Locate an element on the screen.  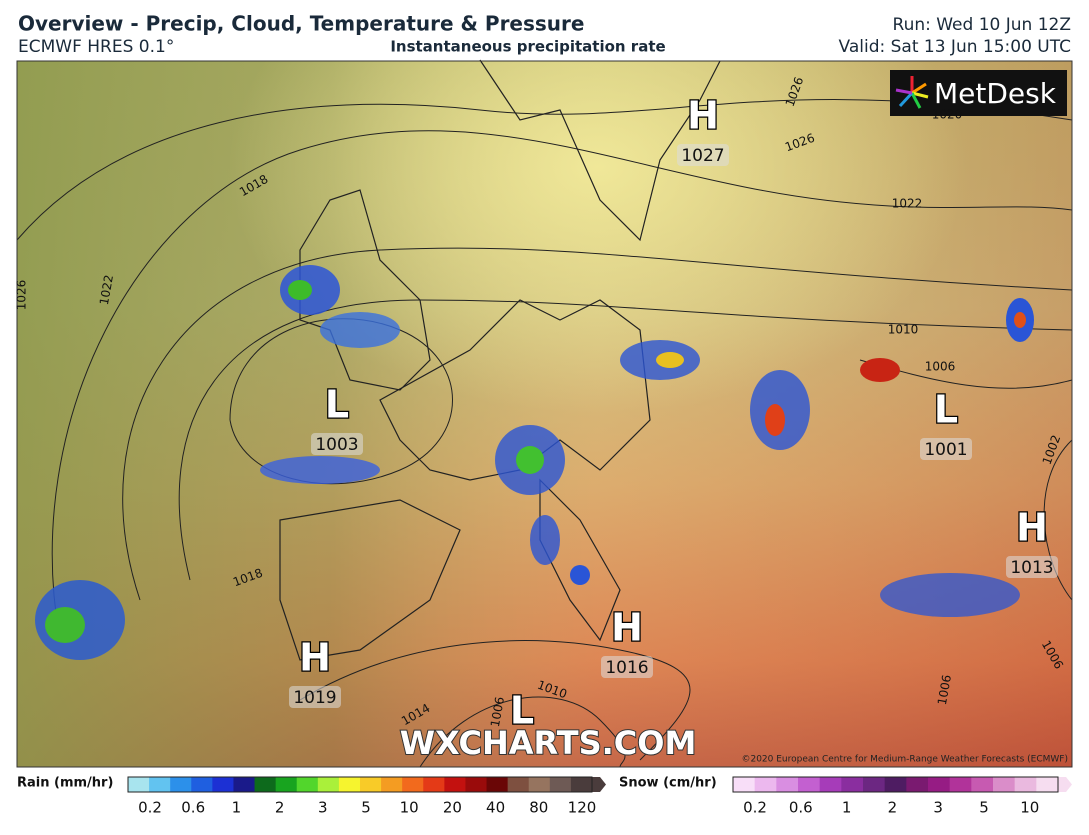
rain-tick-label: 10 is located at coordinates (409, 808).